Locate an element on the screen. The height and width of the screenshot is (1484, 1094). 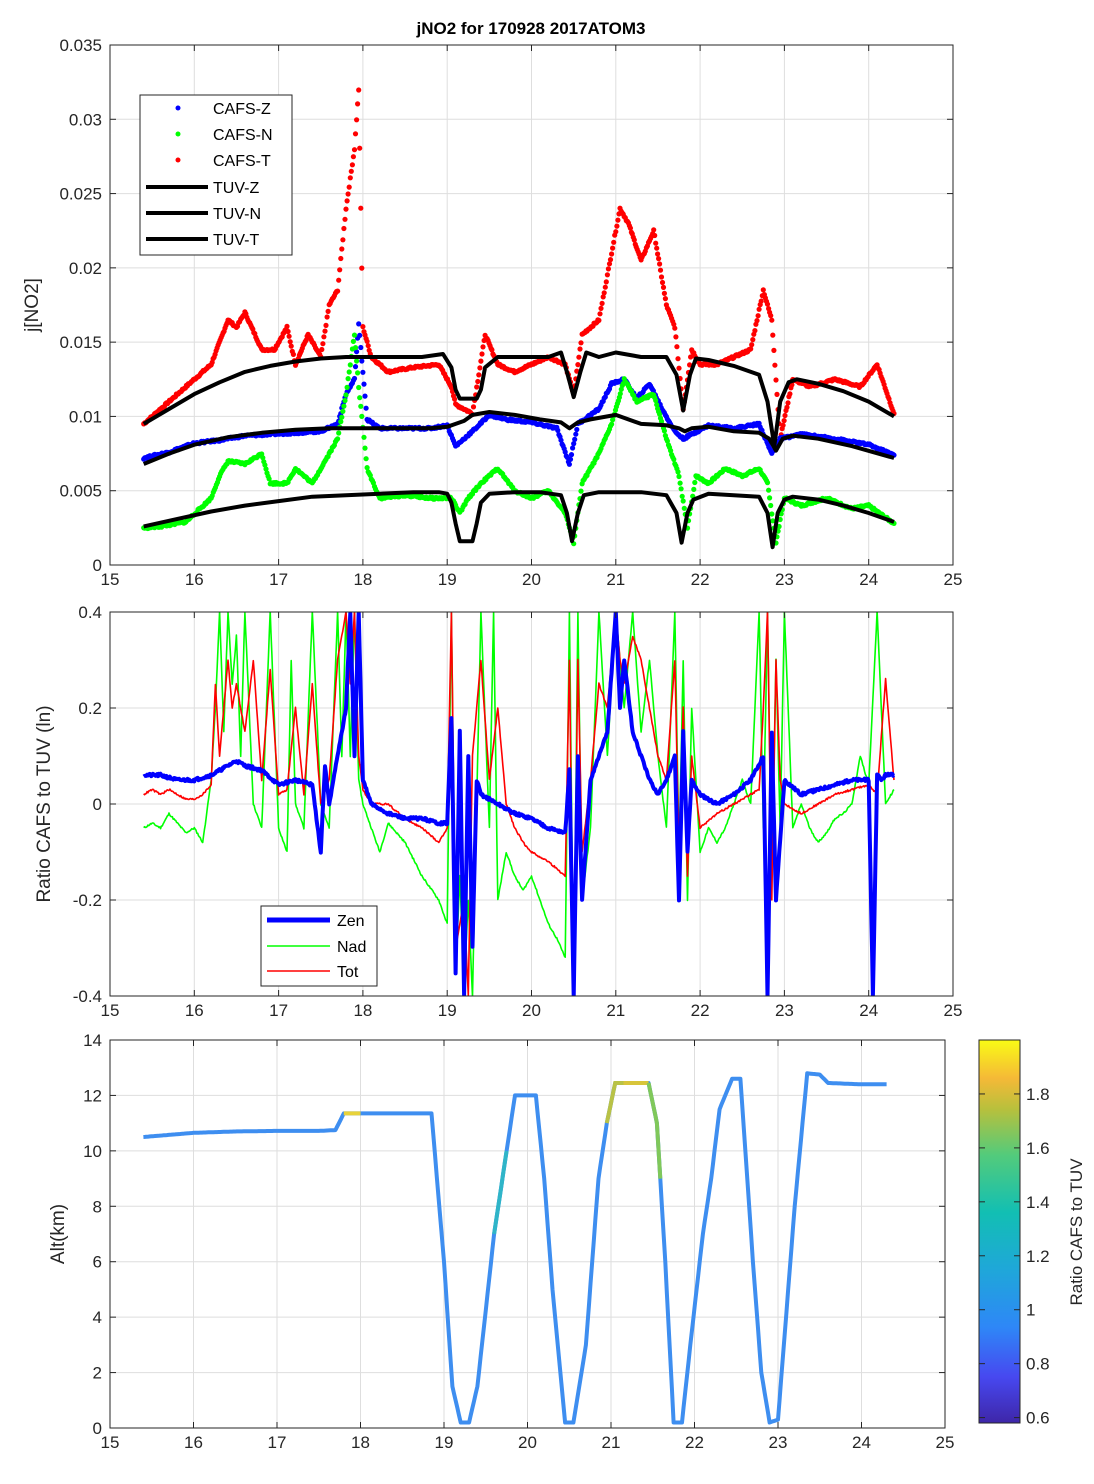
figure-title: jNO2 for 170928 2017ATOM3 is located at coordinates (531, 28).